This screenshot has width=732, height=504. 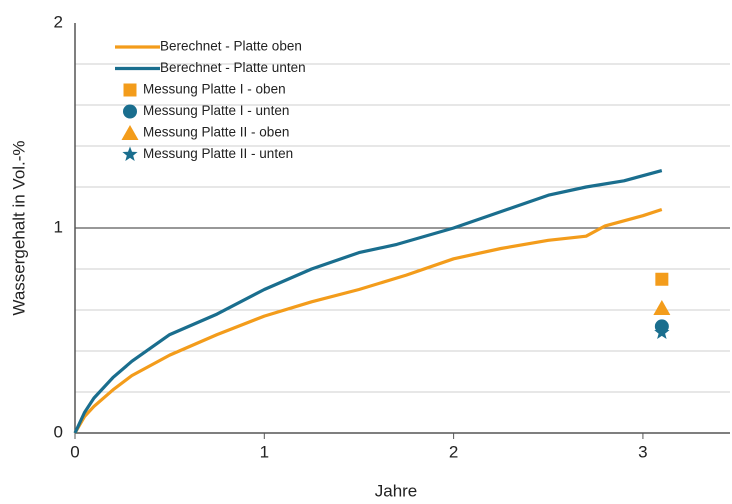 What do you see at coordinates (233, 67) in the screenshot?
I see `legend-label: Berechnet - Platte unten` at bounding box center [233, 67].